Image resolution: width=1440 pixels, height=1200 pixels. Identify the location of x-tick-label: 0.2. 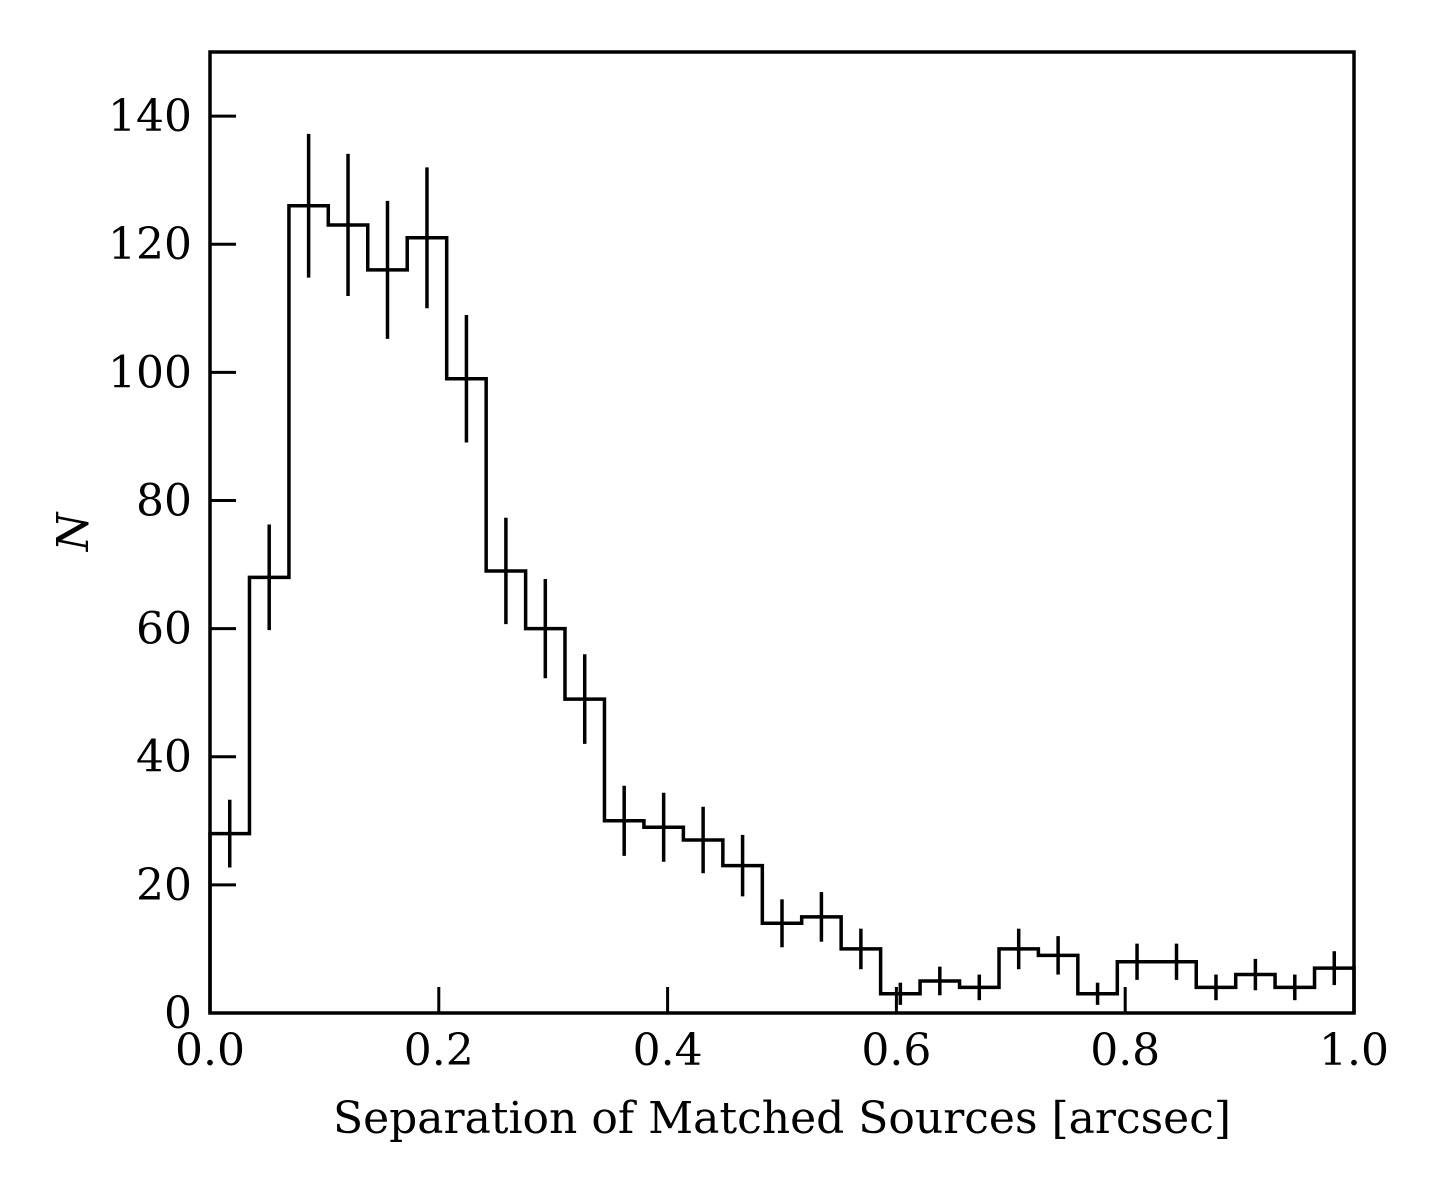
(439, 1050).